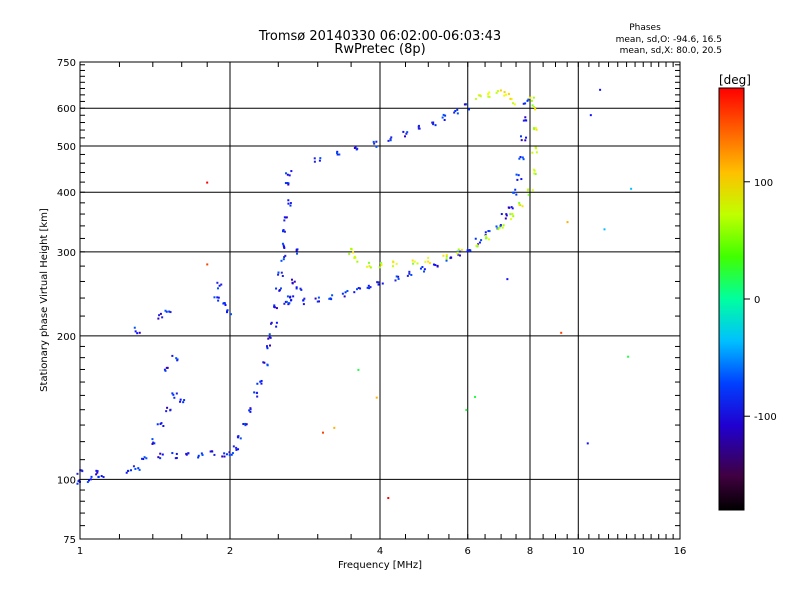 Image resolution: width=800 pixels, height=600 pixels. Describe the element at coordinates (44, 300) in the screenshot. I see `y-axis-label: Stationary phase Virtual Height [km]` at that location.